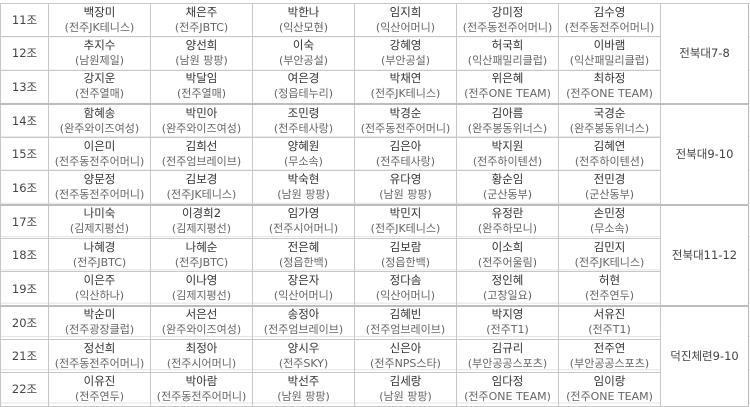 The width and height of the screenshot is (750, 407). What do you see at coordinates (303, 322) in the screenshot?
I see `player-cell: 송정아 (전주엄브레이브)` at bounding box center [303, 322].